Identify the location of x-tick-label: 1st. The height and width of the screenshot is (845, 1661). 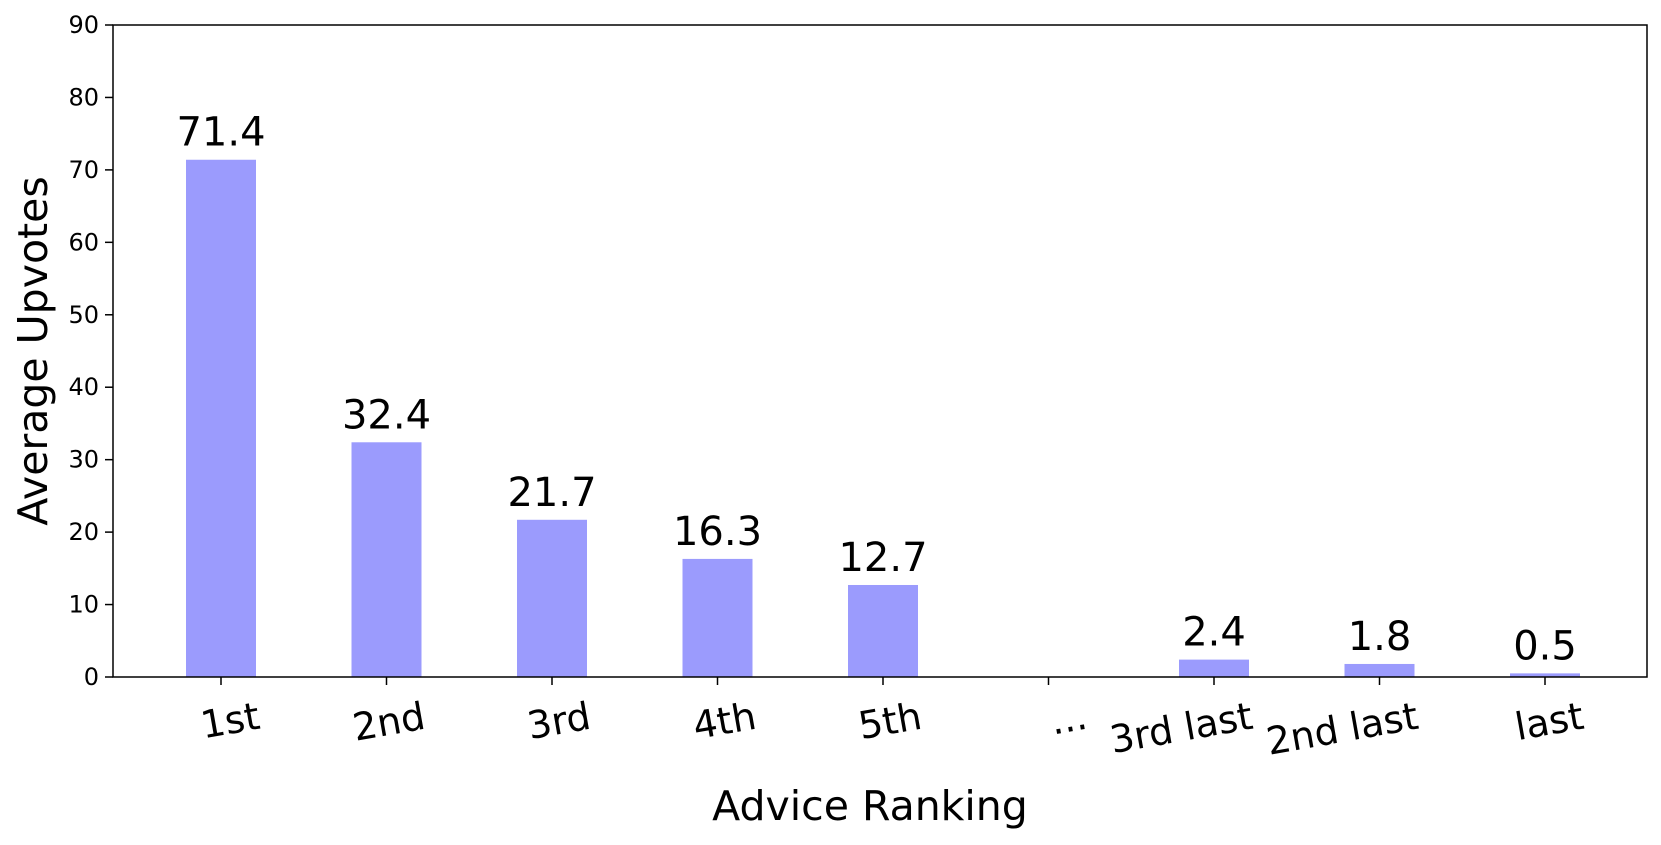
(230, 721).